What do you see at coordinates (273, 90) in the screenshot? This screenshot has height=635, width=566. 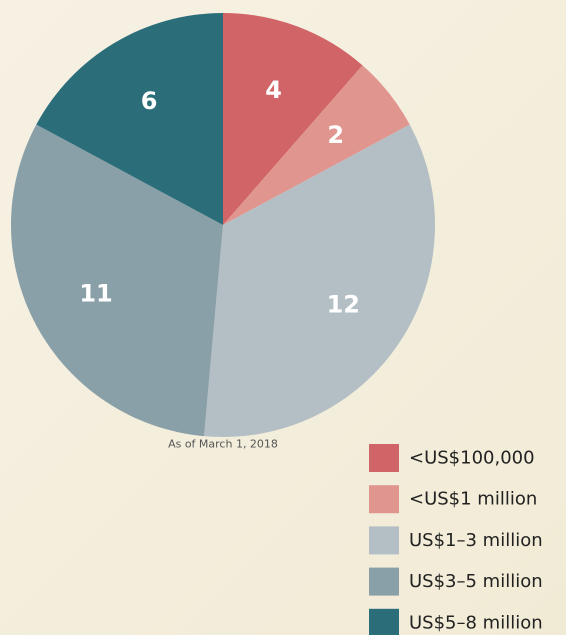 I see `slice-label: 4` at bounding box center [273, 90].